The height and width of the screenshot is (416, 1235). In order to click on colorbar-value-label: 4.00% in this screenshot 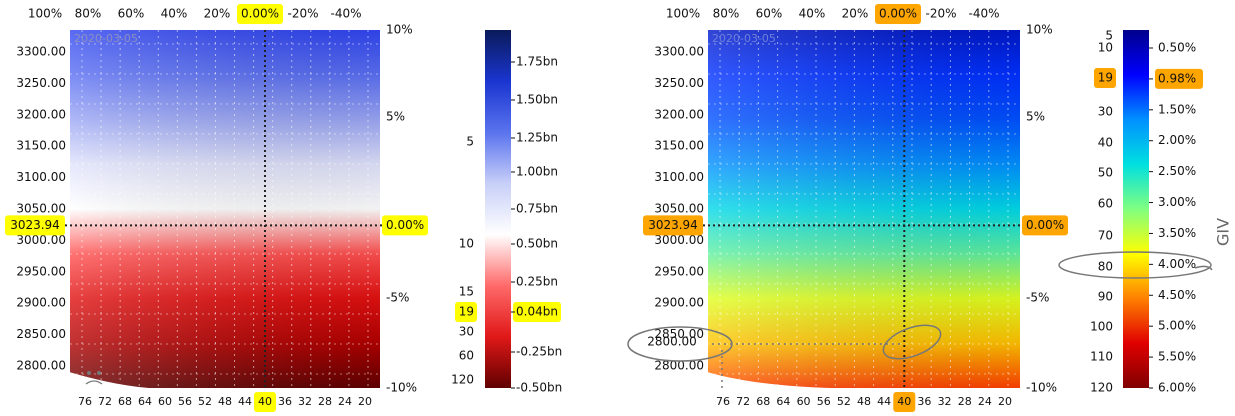, I will do `click(1177, 264)`.